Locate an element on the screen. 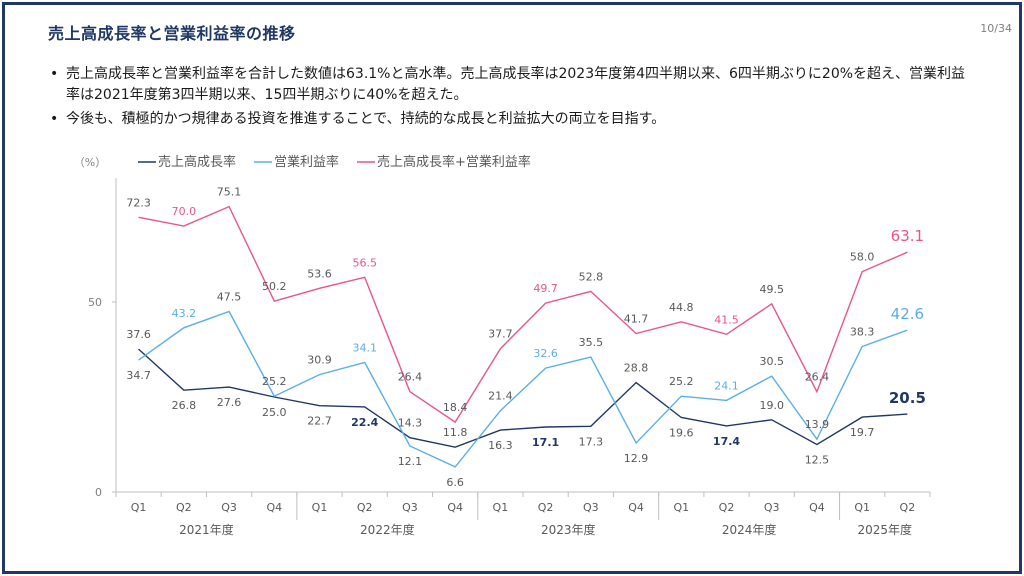 The height and width of the screenshot is (576, 1024). data-label: 17.3 is located at coordinates (591, 441).